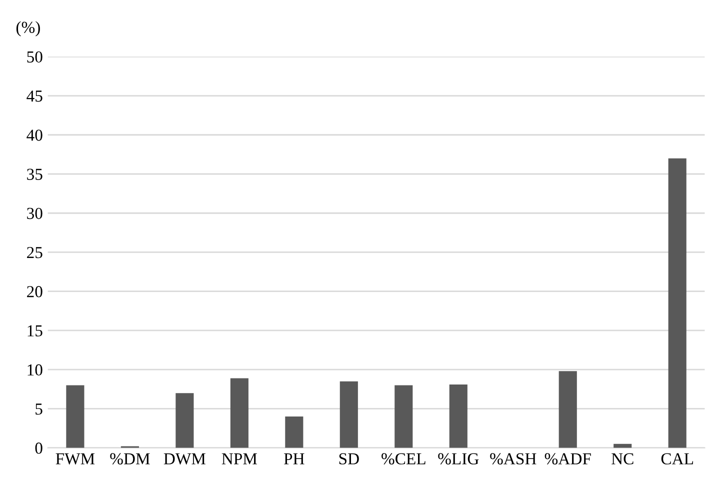  What do you see at coordinates (34, 135) in the screenshot?
I see `y-tick-label: 40` at bounding box center [34, 135].